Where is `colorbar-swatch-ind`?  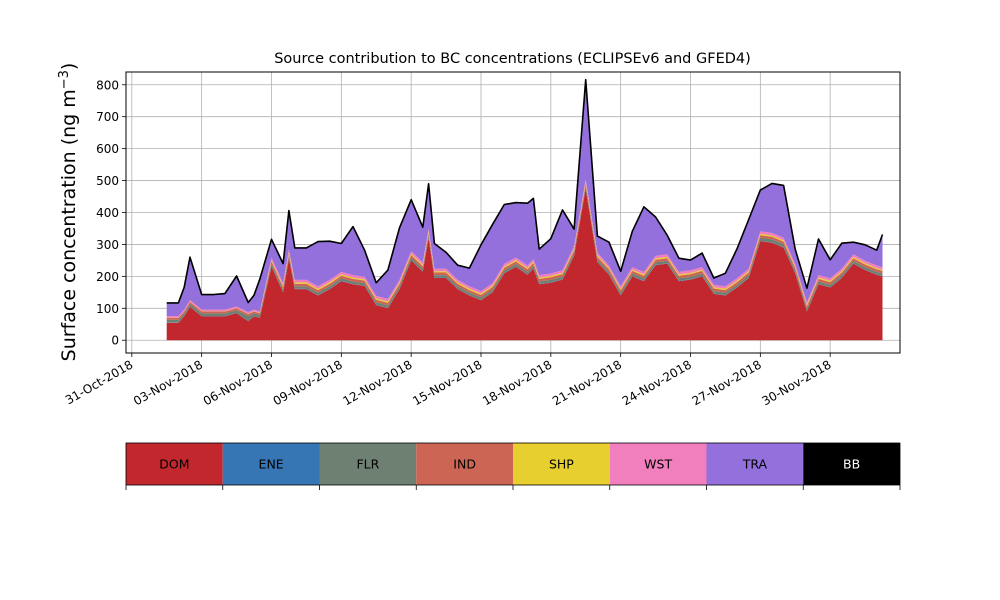 colorbar-swatch-ind is located at coordinates (464, 464).